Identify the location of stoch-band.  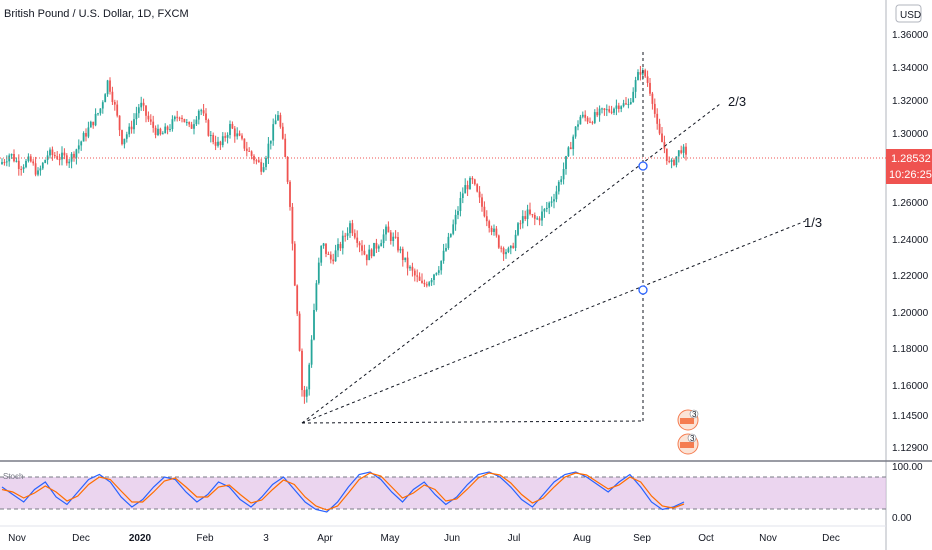
(443, 493).